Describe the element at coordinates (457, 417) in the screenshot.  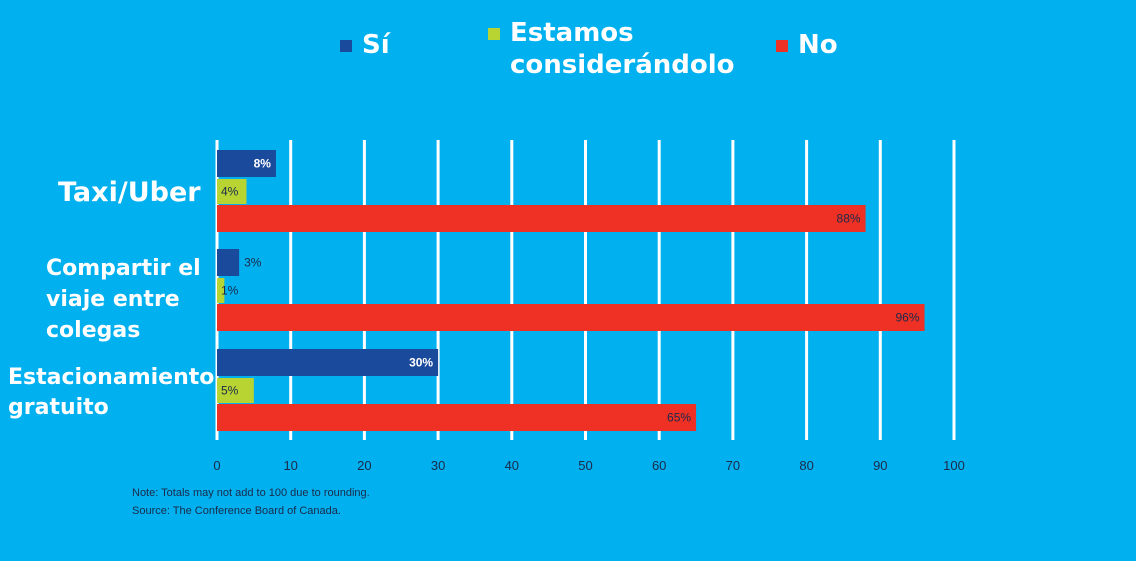
I see `bar-s2-c2` at that location.